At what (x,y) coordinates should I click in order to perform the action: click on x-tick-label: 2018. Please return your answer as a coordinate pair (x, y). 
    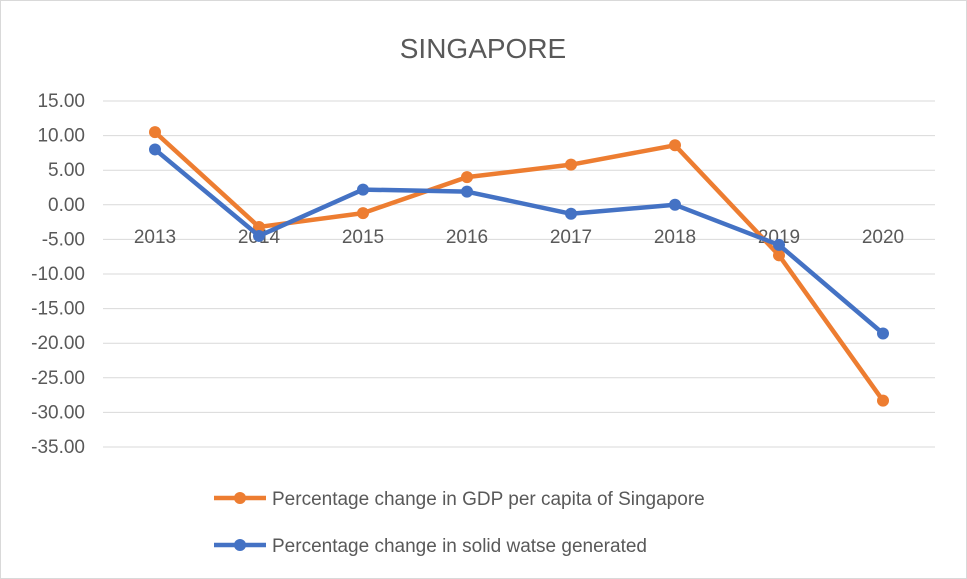
    Looking at the image, I should click on (675, 237).